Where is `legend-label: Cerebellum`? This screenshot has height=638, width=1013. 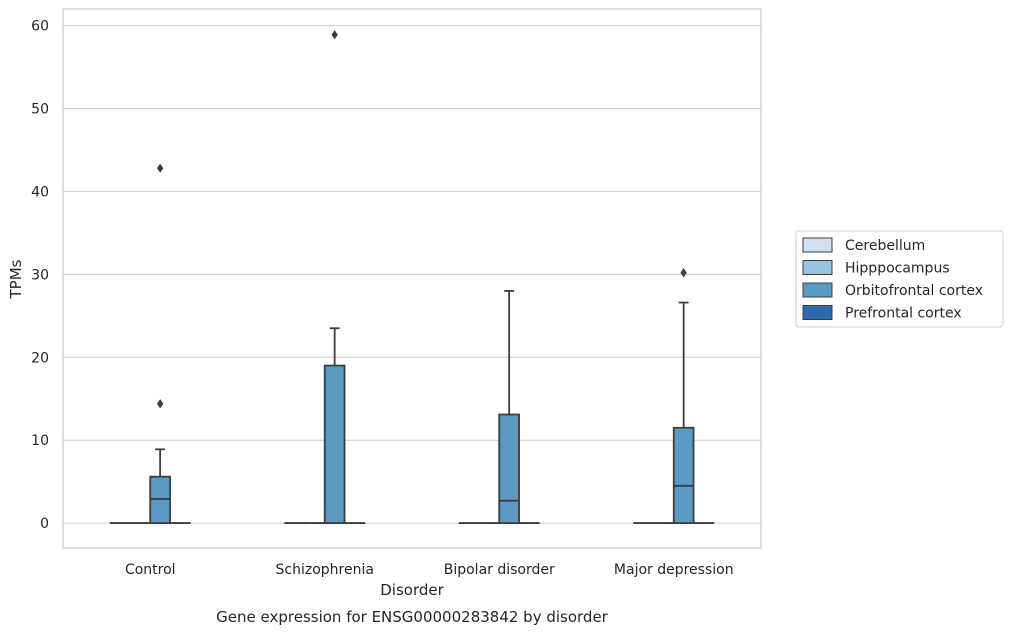 legend-label: Cerebellum is located at coordinates (885, 246).